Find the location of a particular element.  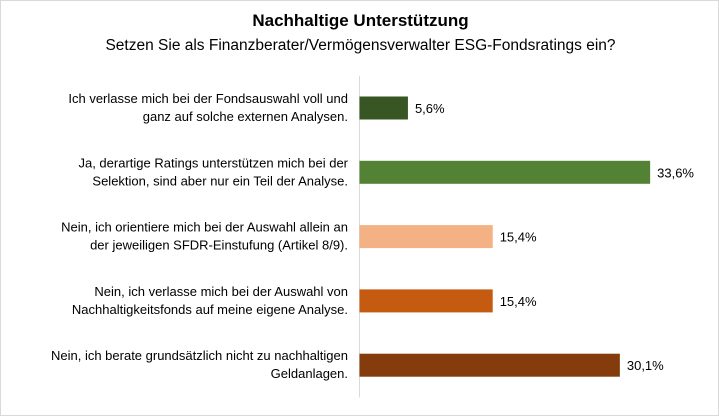

data-label-2: 33,6% is located at coordinates (675, 172).